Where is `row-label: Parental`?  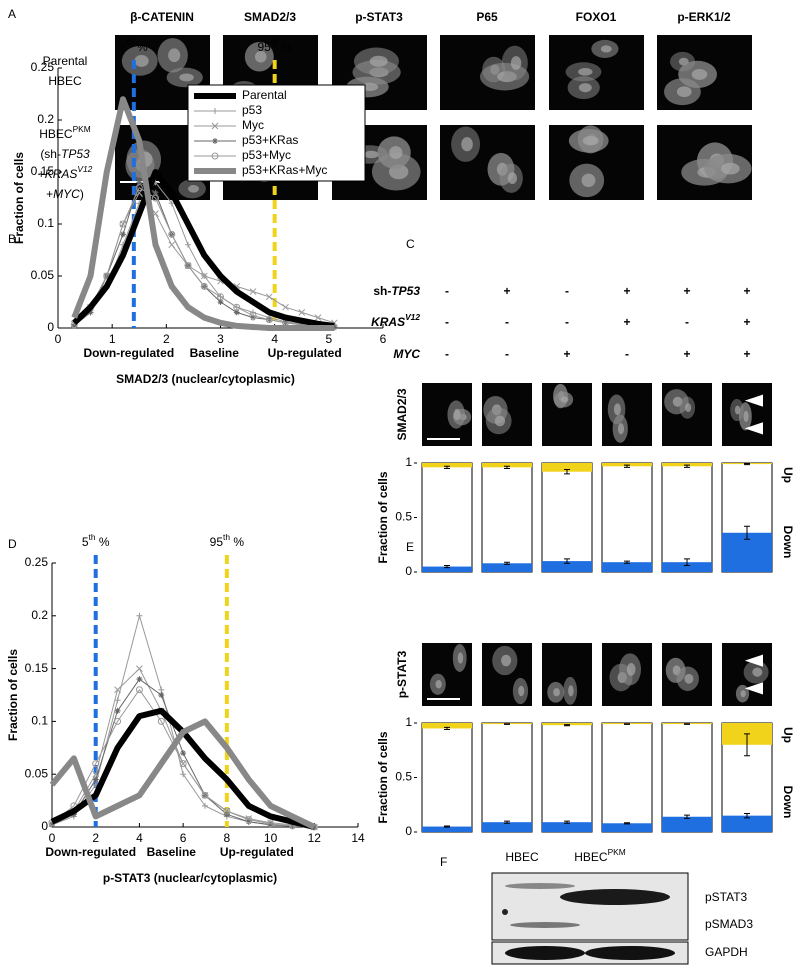 row-label: Parental is located at coordinates (65, 61).